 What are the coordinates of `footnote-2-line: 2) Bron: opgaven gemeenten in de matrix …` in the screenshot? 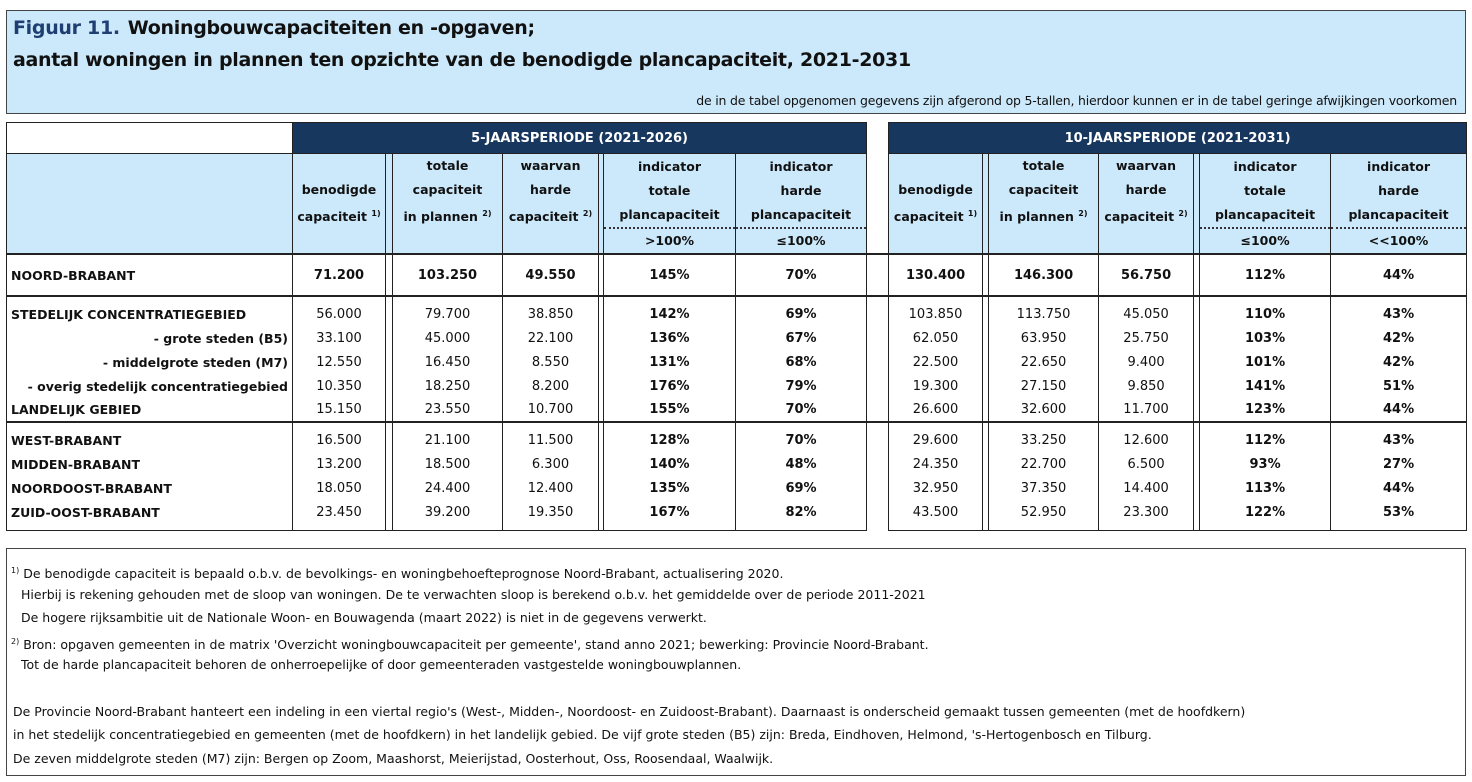 It's located at (470, 644).